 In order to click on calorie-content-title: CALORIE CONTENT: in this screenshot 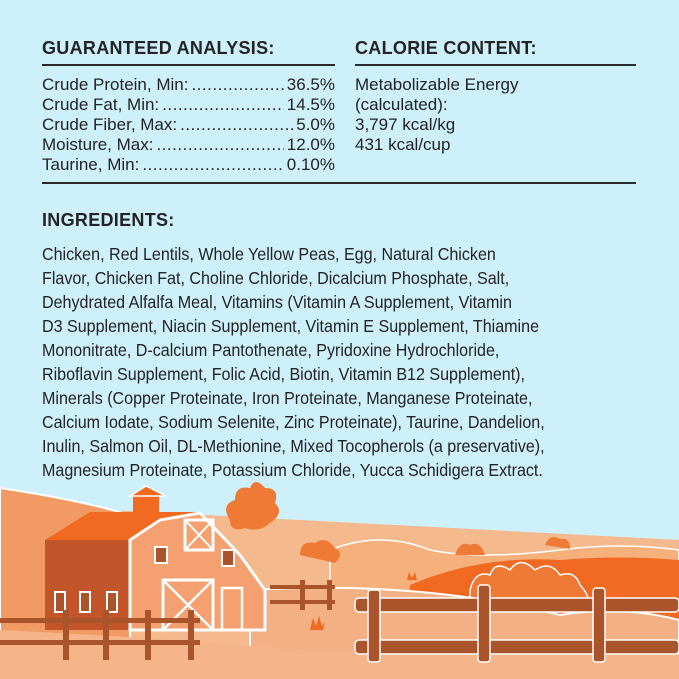, I will do `click(446, 48)`.